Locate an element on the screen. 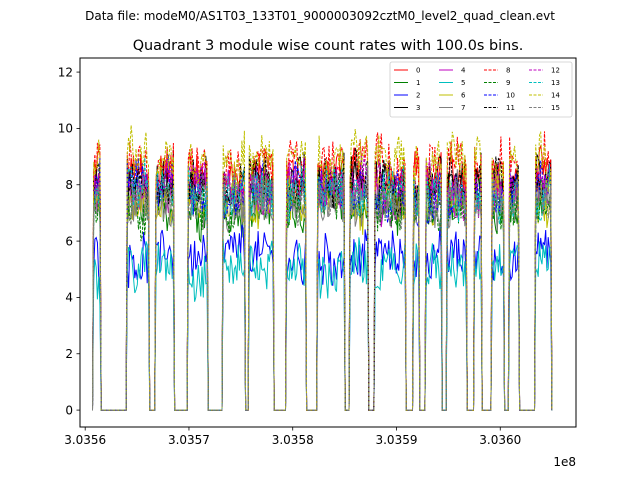 The width and height of the screenshot is (640, 480). x-tick-label: 3.0359 is located at coordinates (396, 440).